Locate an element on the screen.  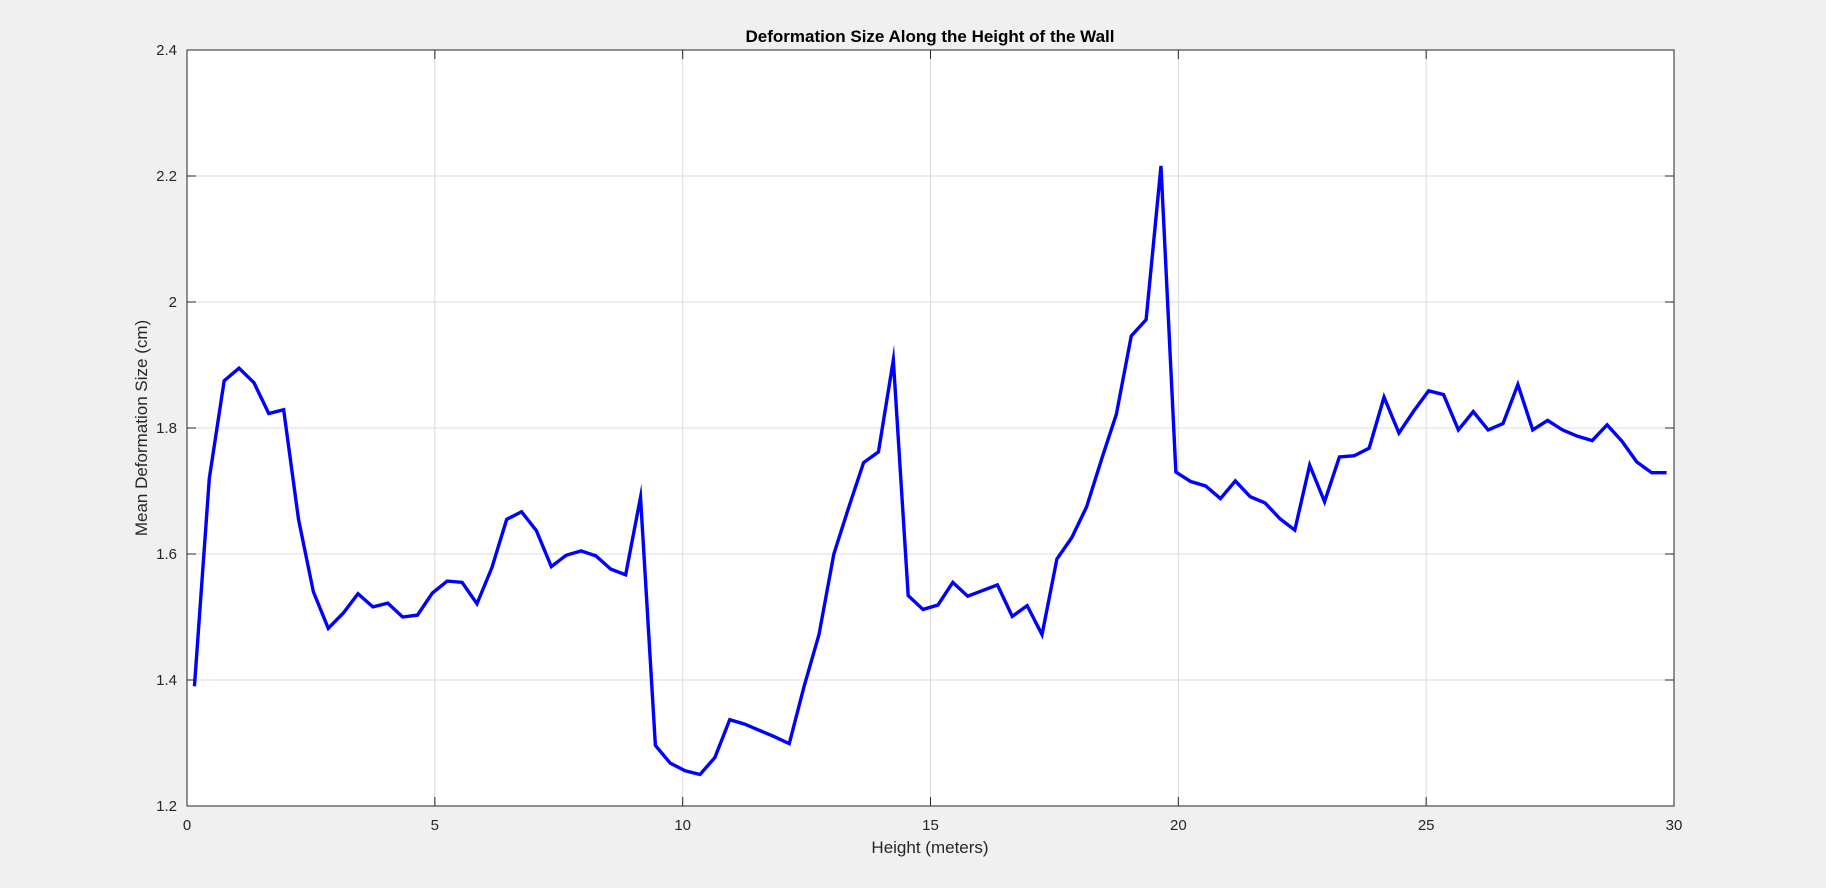
y-tick-label: 2.2 is located at coordinates (166, 176).